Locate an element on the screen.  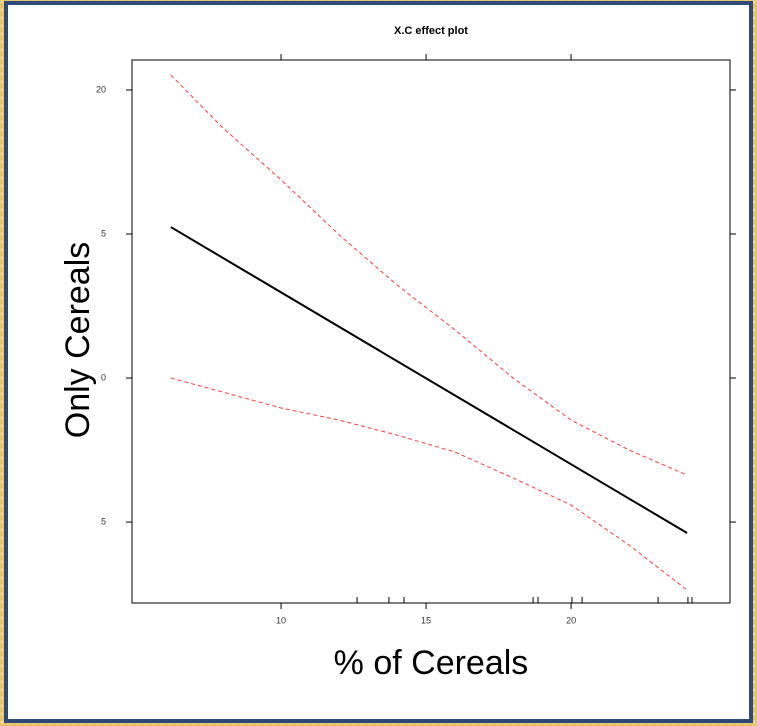
y-axis-label: Only Cereals is located at coordinates (78, 340).